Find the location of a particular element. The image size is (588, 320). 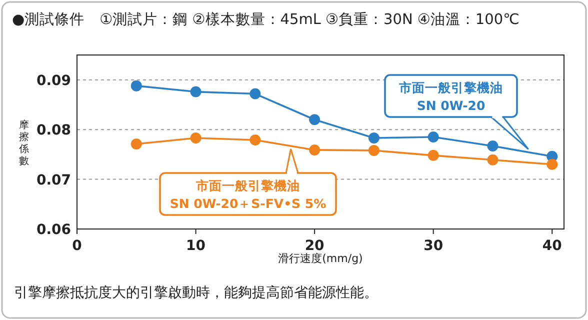

x-tick-label: 30 is located at coordinates (434, 246).